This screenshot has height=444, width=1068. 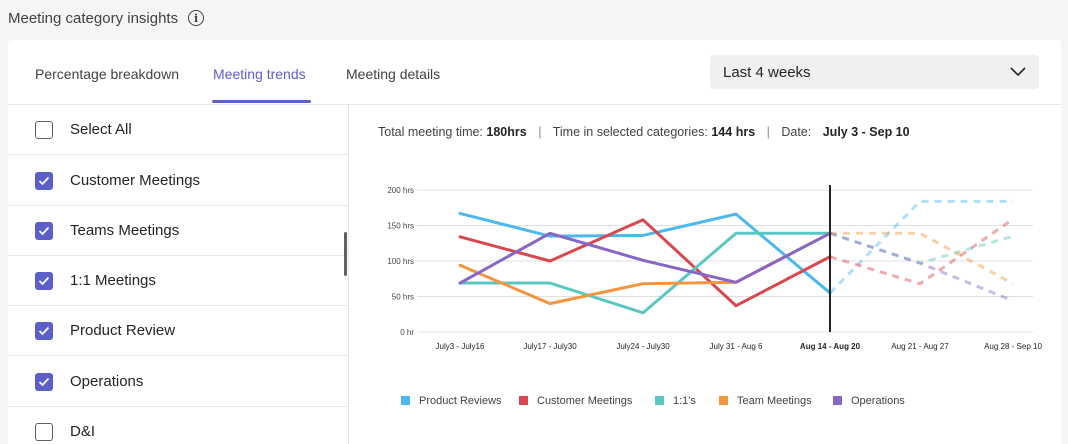 I want to click on category-item-operations: Operations, so click(x=178, y=382).